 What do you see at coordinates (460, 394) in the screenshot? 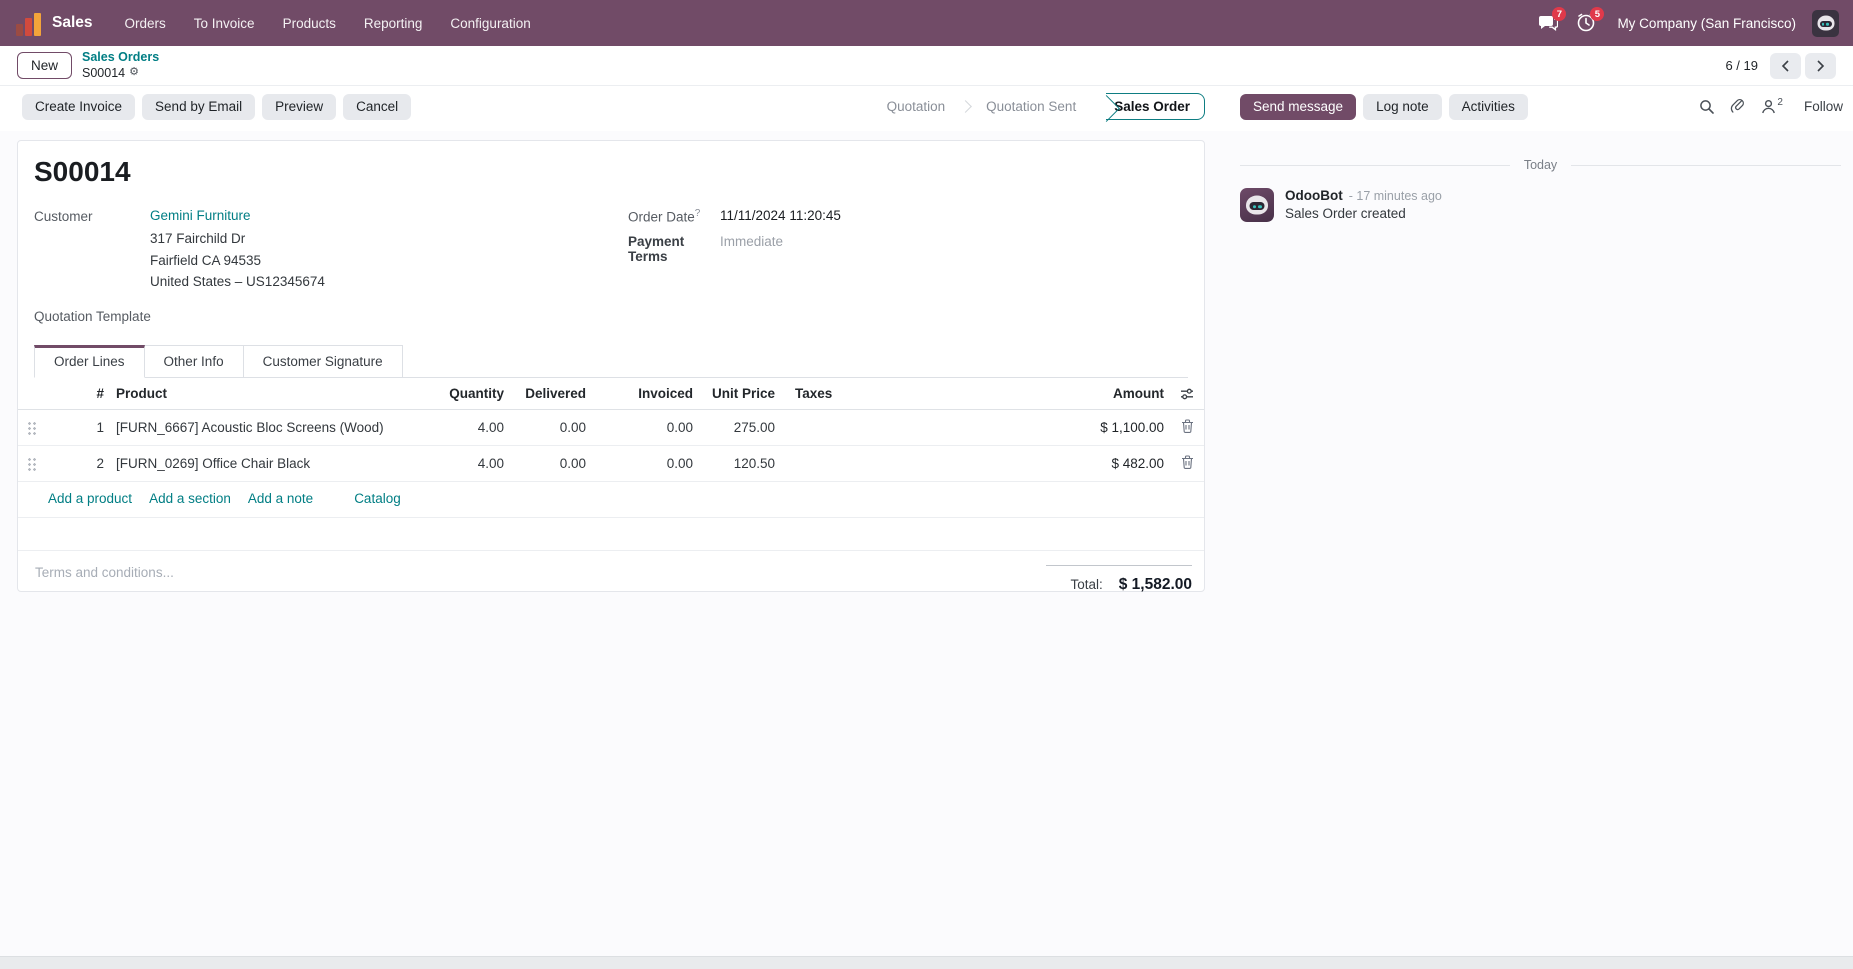
I see `col-quantity: Quantity` at bounding box center [460, 394].